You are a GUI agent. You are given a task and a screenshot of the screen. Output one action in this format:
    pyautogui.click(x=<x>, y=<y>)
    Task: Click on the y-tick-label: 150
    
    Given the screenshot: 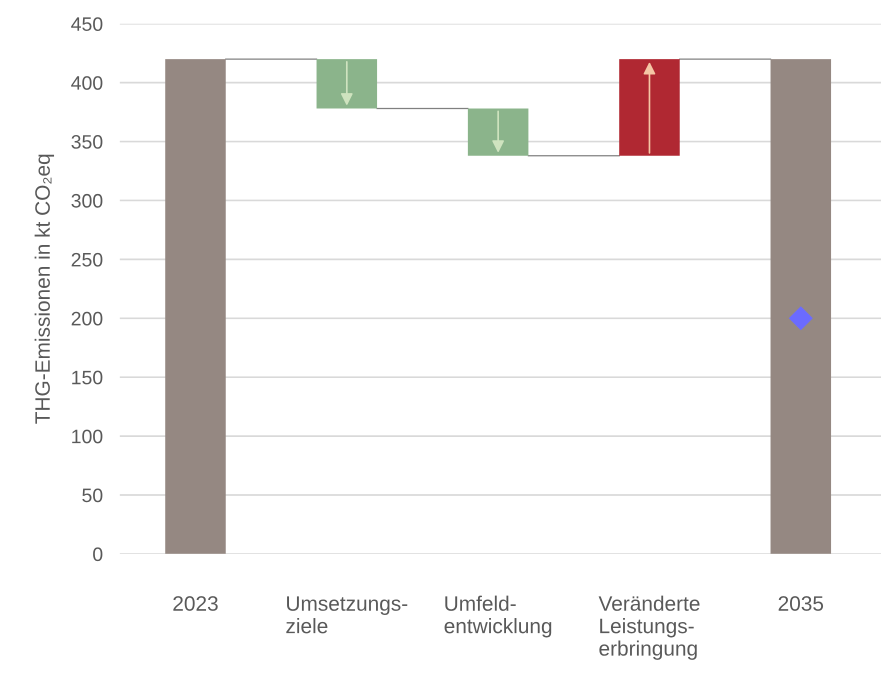 What is the action you would take?
    pyautogui.click(x=87, y=377)
    